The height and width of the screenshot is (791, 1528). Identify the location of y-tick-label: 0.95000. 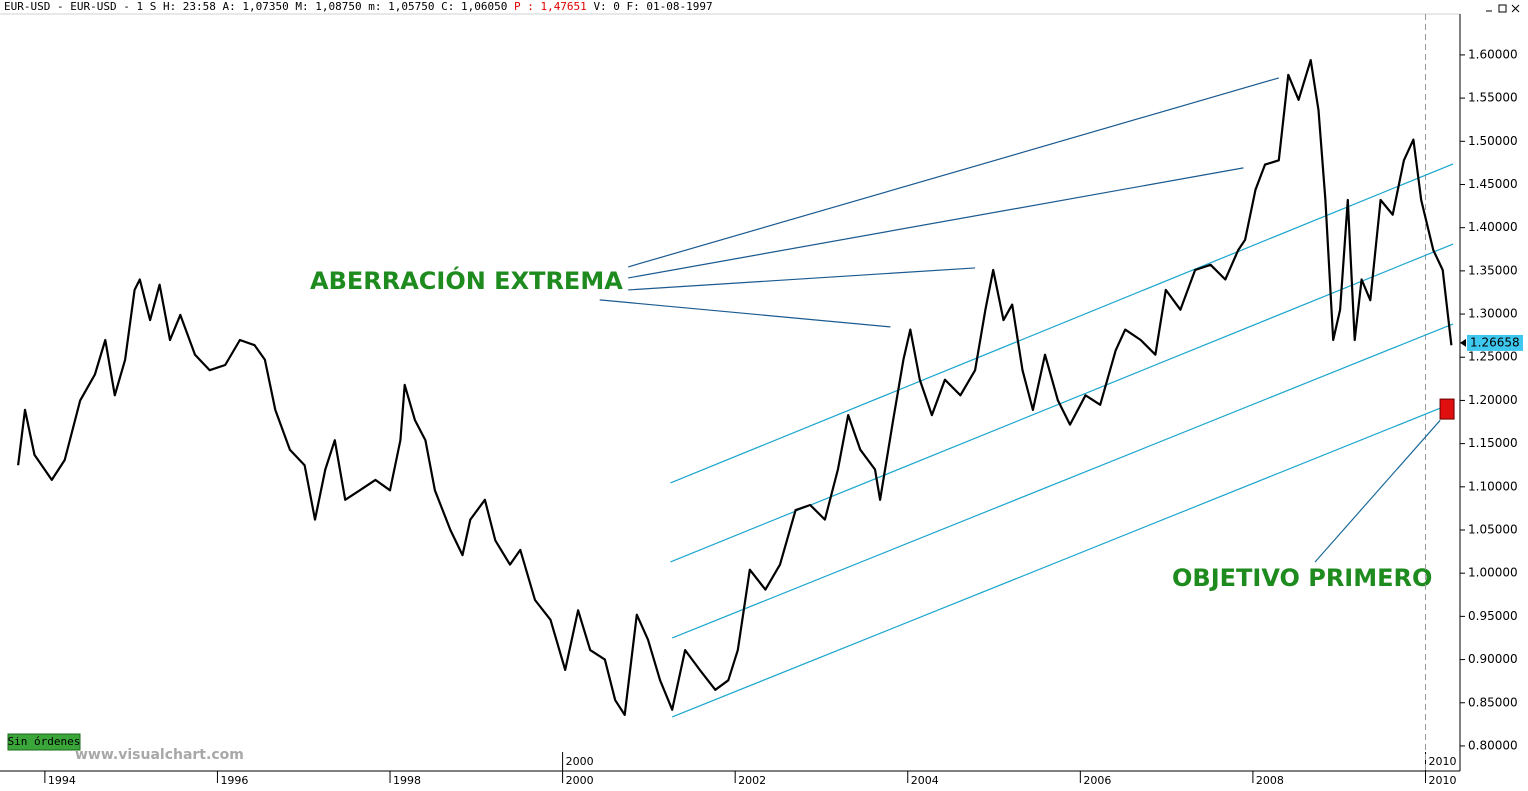
(1493, 616).